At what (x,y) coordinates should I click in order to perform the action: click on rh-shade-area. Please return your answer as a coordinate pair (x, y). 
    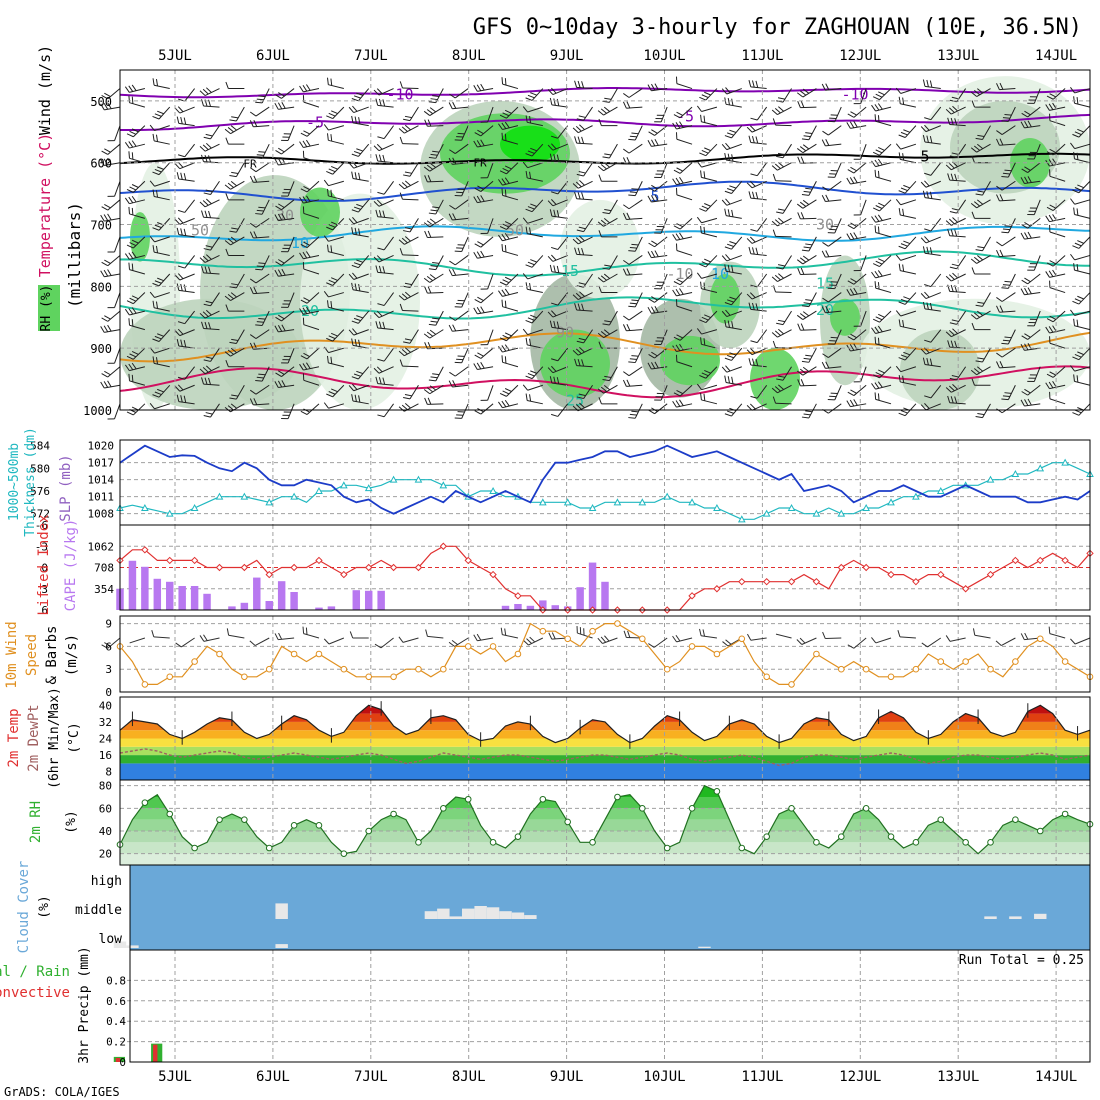
    Looking at the image, I should click on (940, 369).